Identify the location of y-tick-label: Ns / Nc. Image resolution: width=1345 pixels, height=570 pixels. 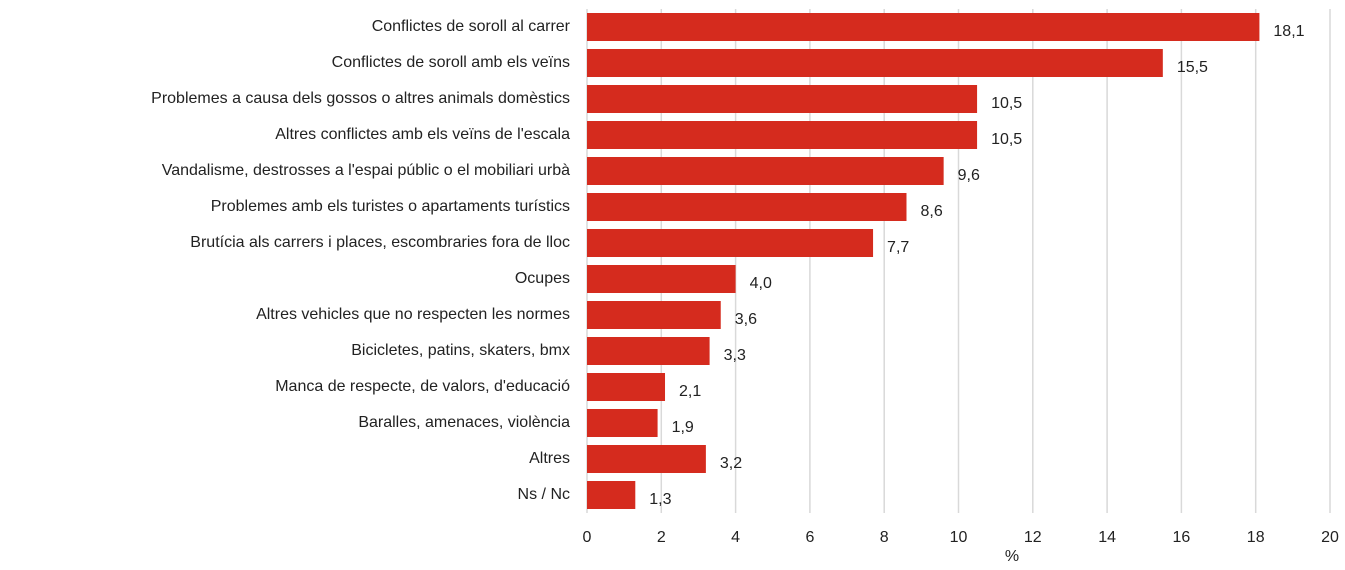
(544, 494).